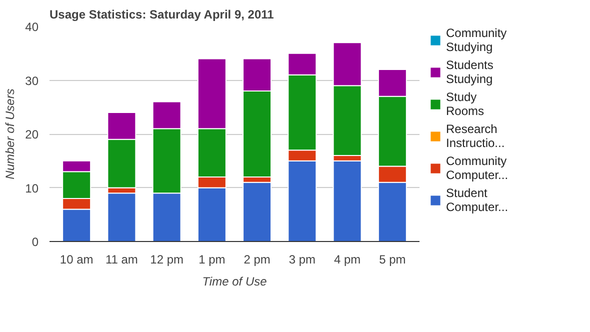 The width and height of the screenshot is (590, 332). Describe the element at coordinates (347, 259) in the screenshot. I see `x-tick-label: 4 pm` at that location.